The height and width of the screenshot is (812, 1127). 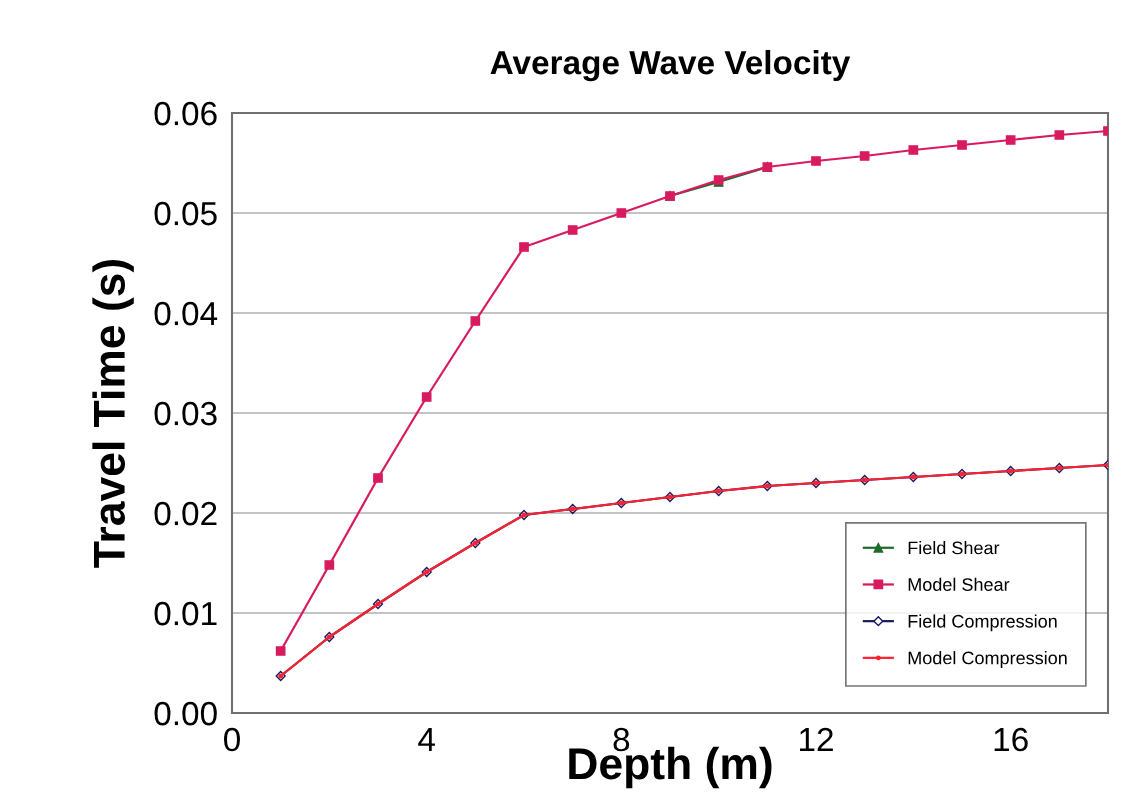 I want to click on y-tick-label: 0.00, so click(x=185, y=713).